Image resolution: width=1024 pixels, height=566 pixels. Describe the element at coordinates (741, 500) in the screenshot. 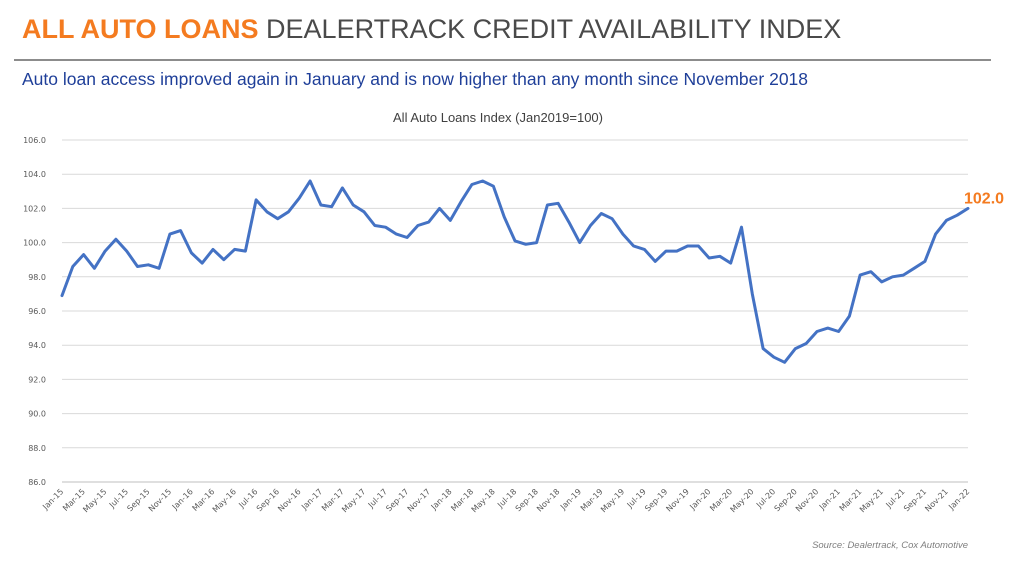

I see `x-tick-label: May-20` at that location.